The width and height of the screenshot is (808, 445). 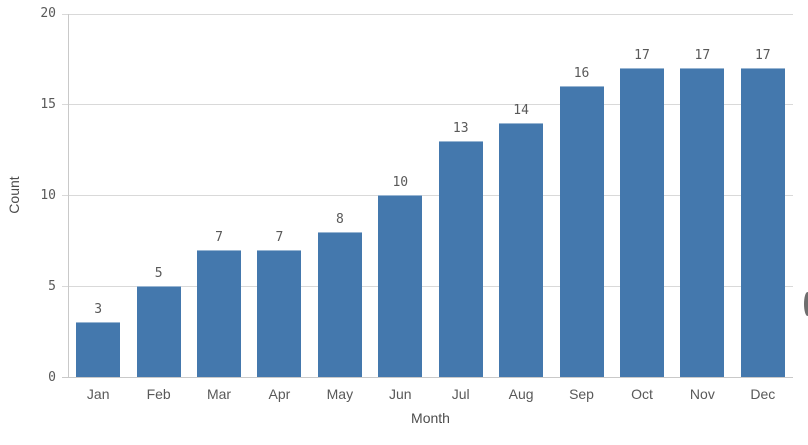 I want to click on bar-oct, so click(x=641, y=222).